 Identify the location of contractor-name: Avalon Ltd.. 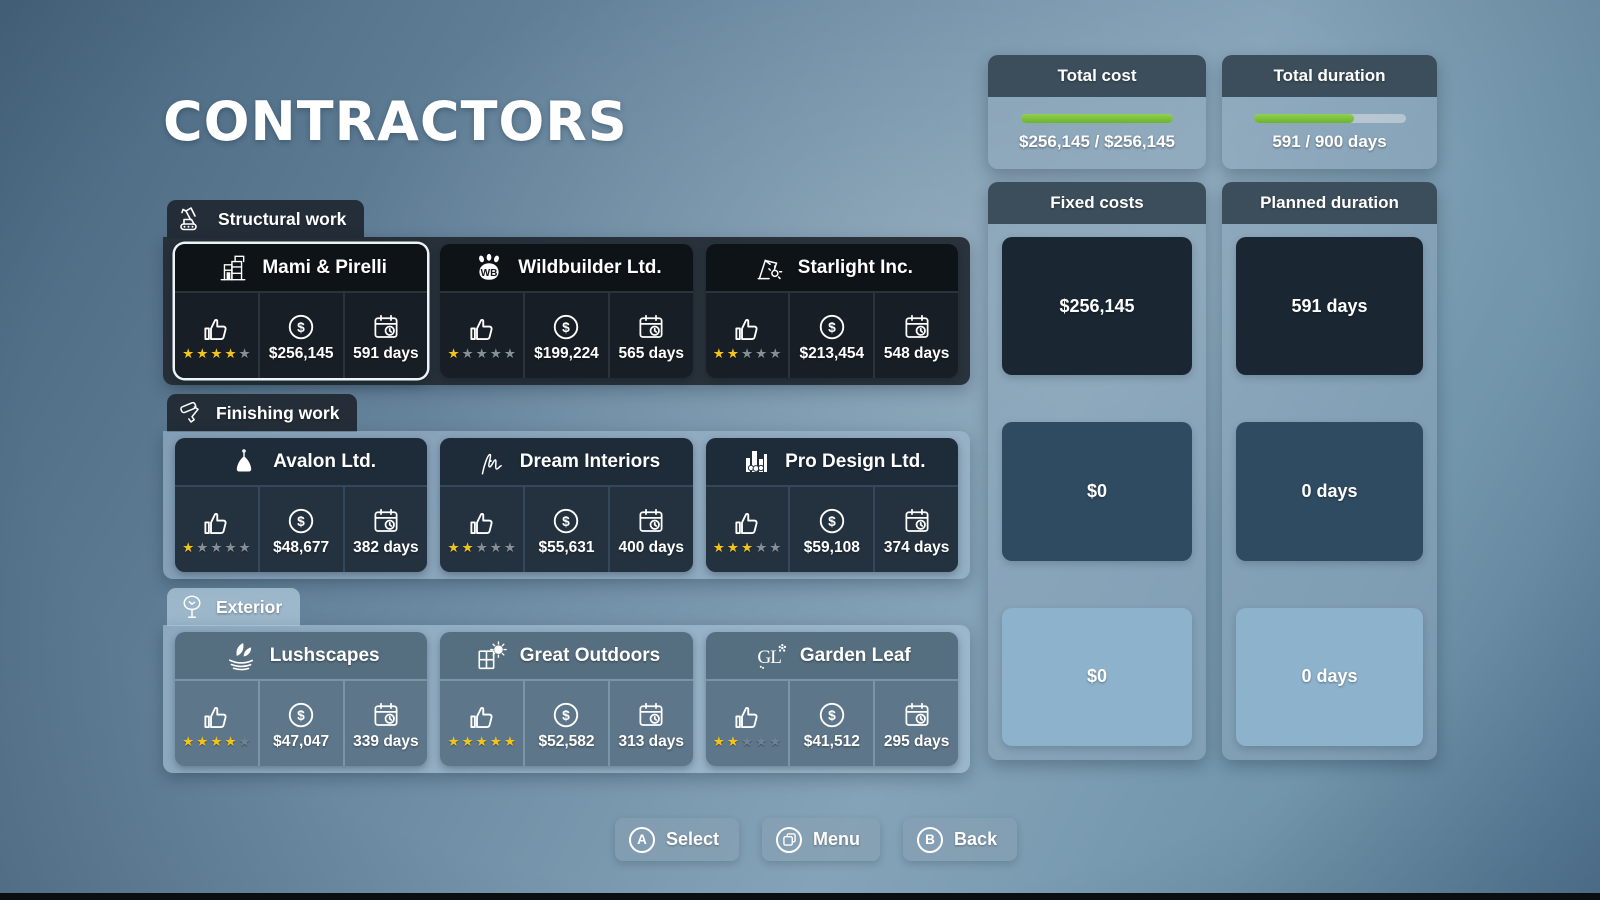
(325, 461).